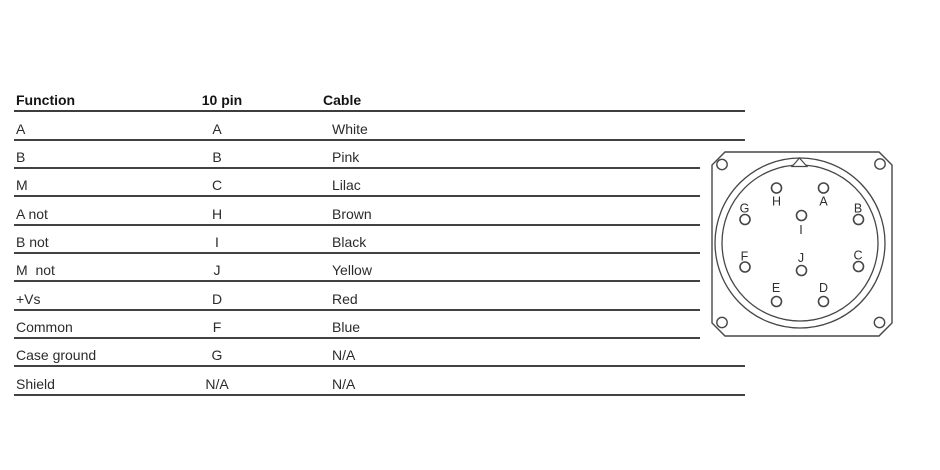 The image size is (940, 470). I want to click on table-row: B B Pink, so click(357, 155).